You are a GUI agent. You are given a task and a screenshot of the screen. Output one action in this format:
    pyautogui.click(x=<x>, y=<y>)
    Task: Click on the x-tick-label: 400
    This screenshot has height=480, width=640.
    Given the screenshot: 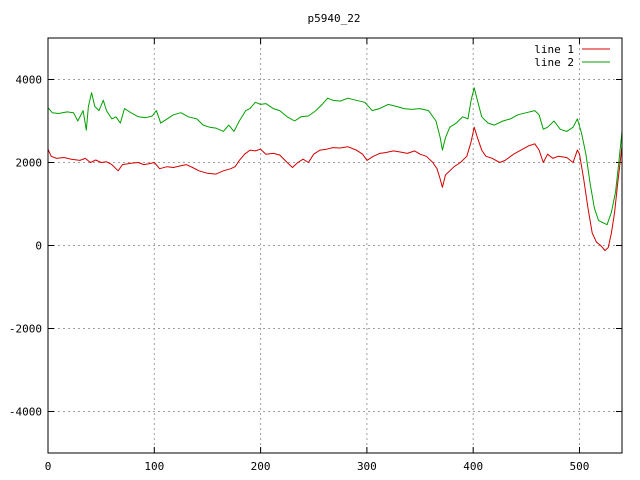 What is the action you would take?
    pyautogui.click(x=473, y=466)
    